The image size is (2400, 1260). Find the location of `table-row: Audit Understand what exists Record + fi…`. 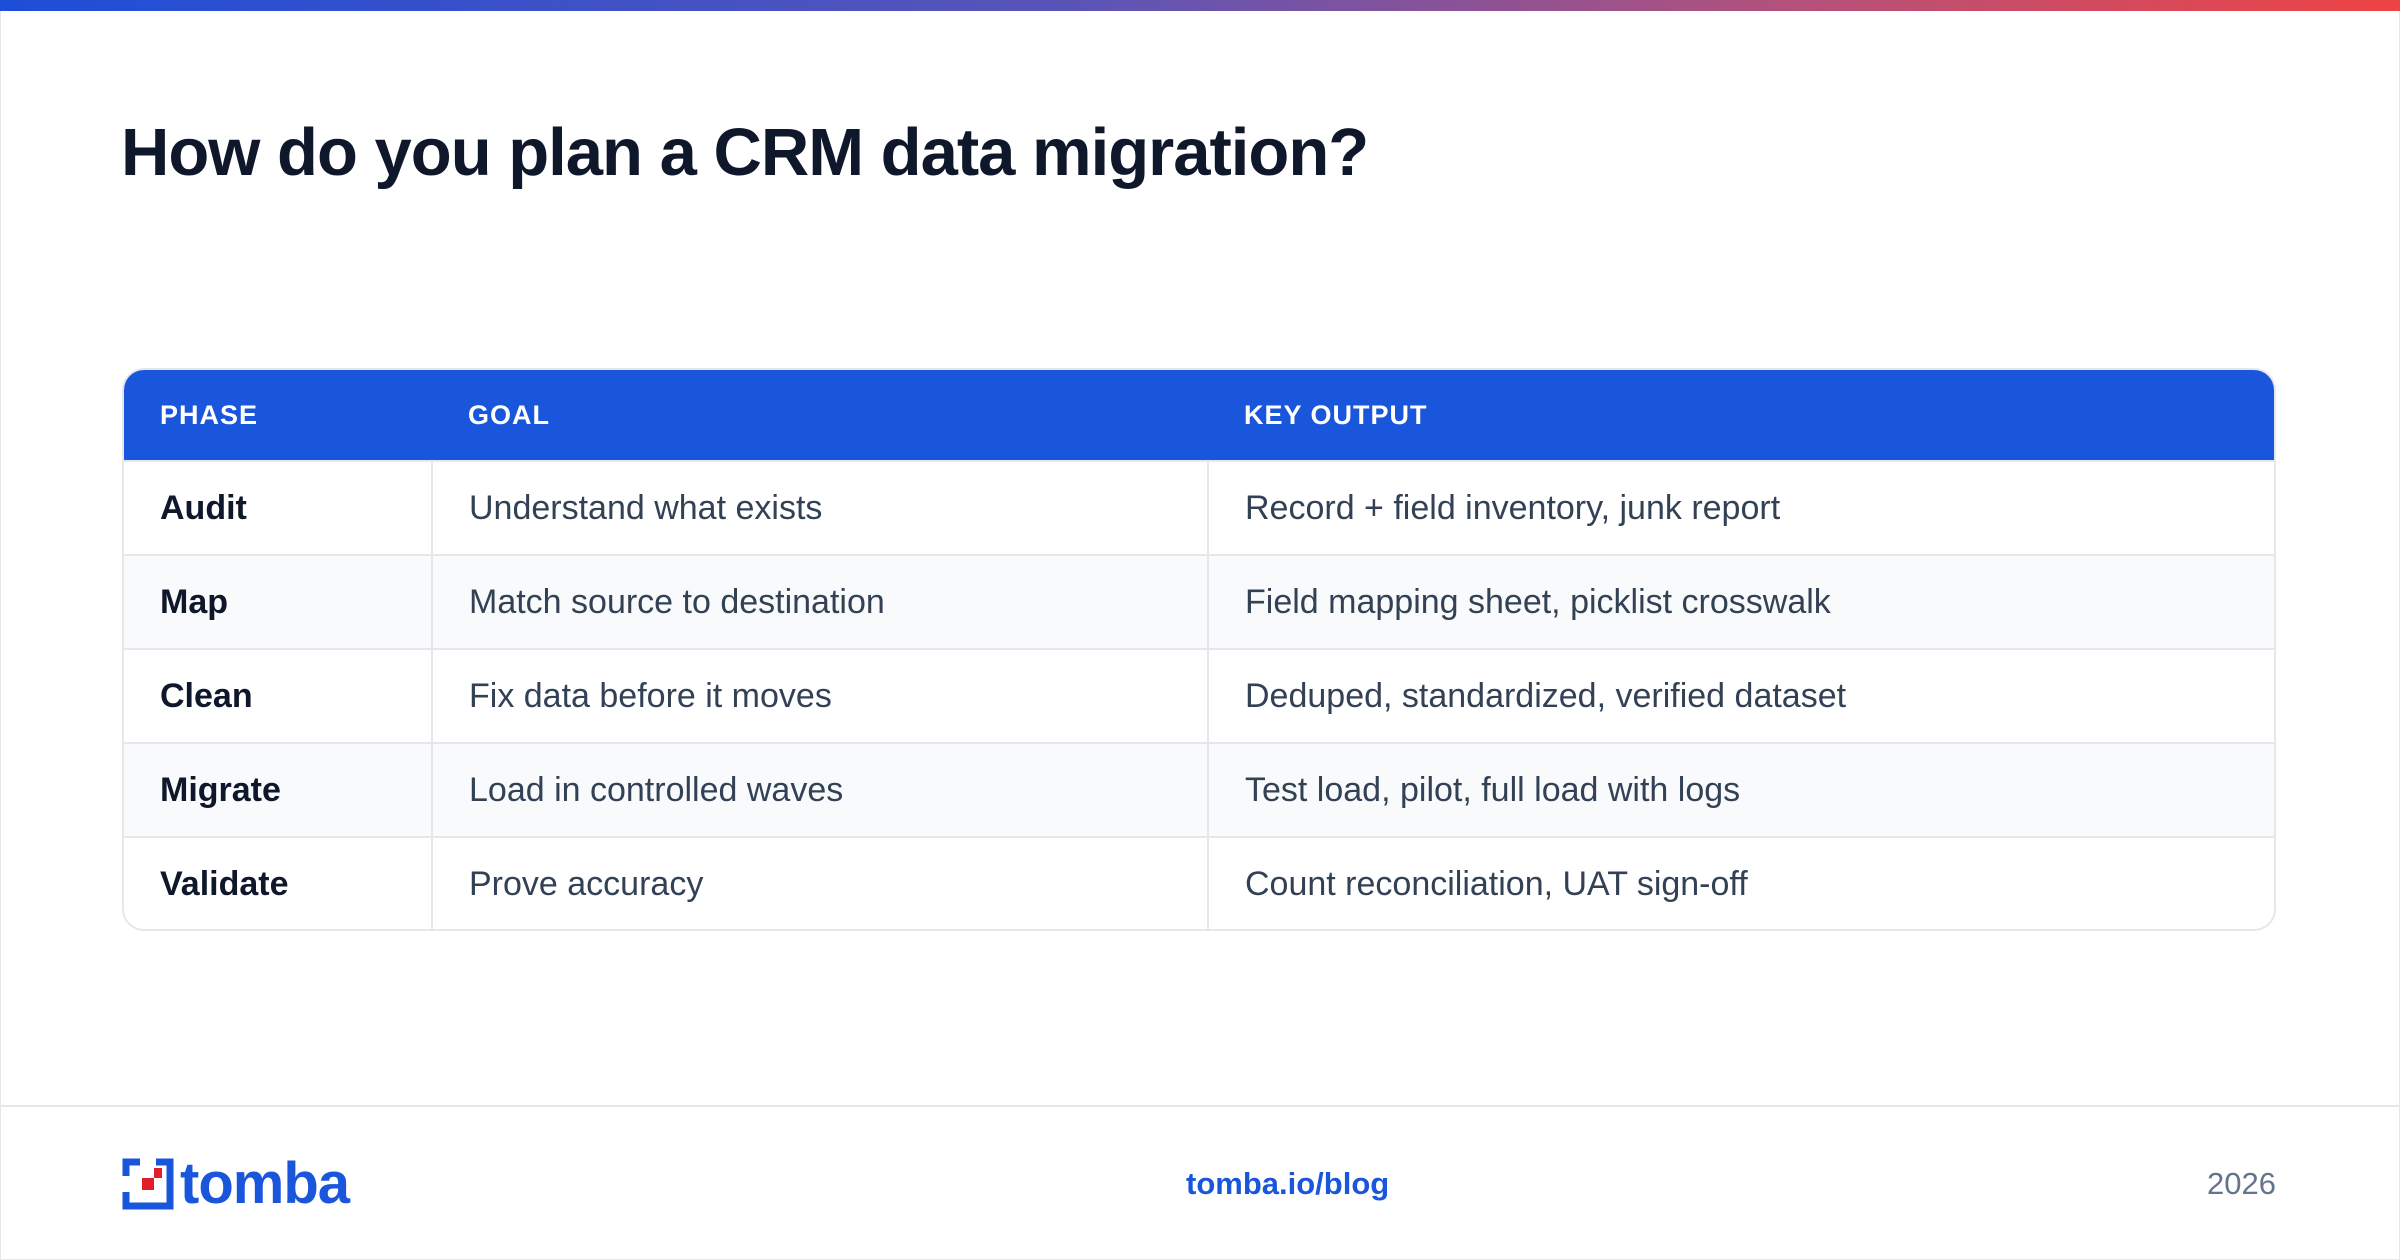

table-row: Audit Understand what exists Record + fi… is located at coordinates (1199, 508).